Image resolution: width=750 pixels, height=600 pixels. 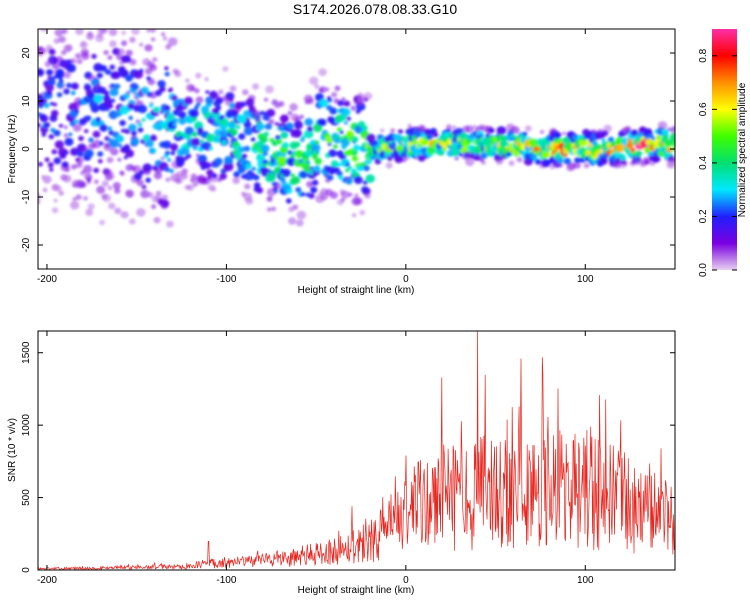 I want to click on colorbar-tick-label: 0.8, so click(x=703, y=55).